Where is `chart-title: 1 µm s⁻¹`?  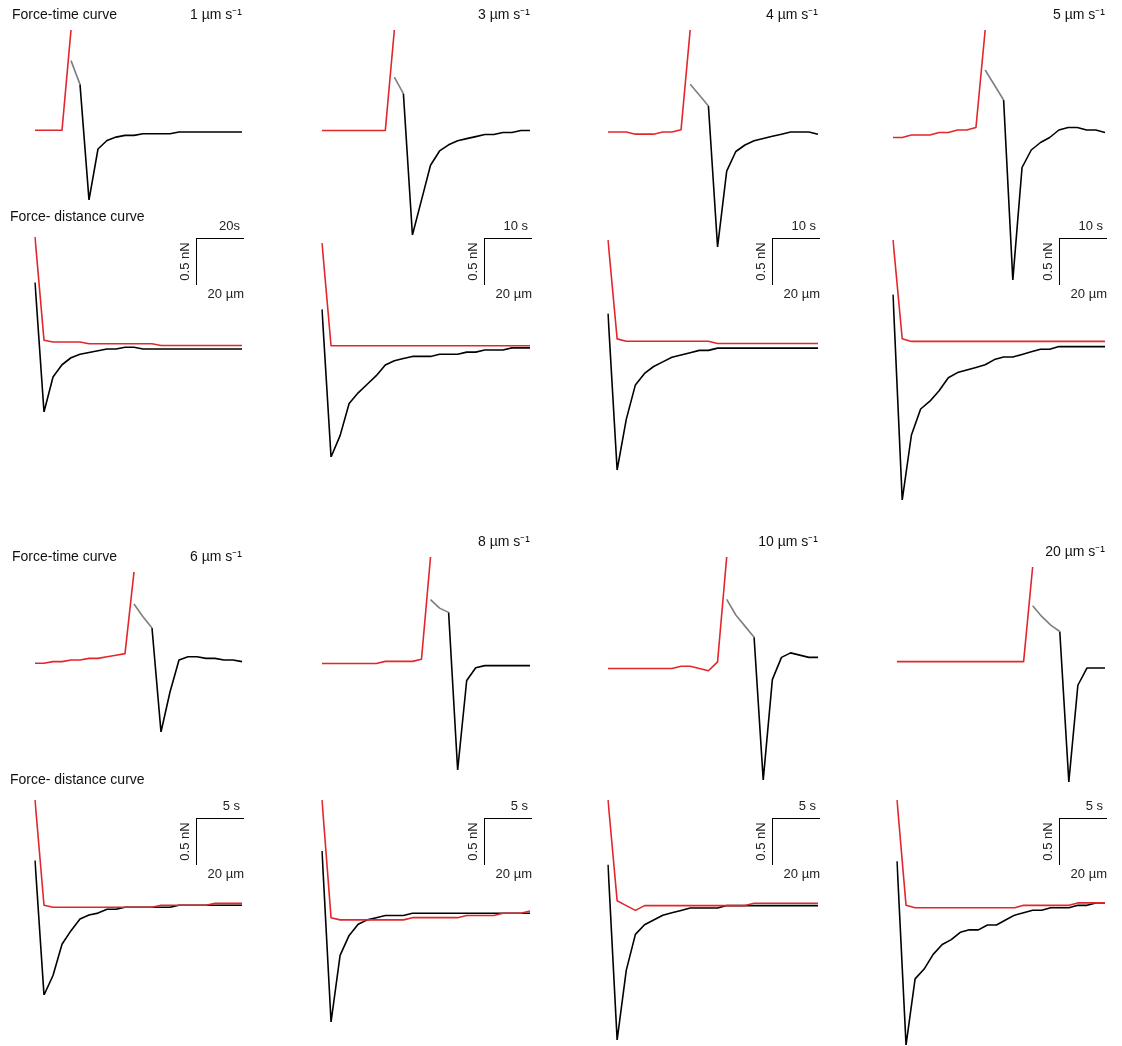
chart-title: 1 µm s⁻¹ is located at coordinates (216, 13).